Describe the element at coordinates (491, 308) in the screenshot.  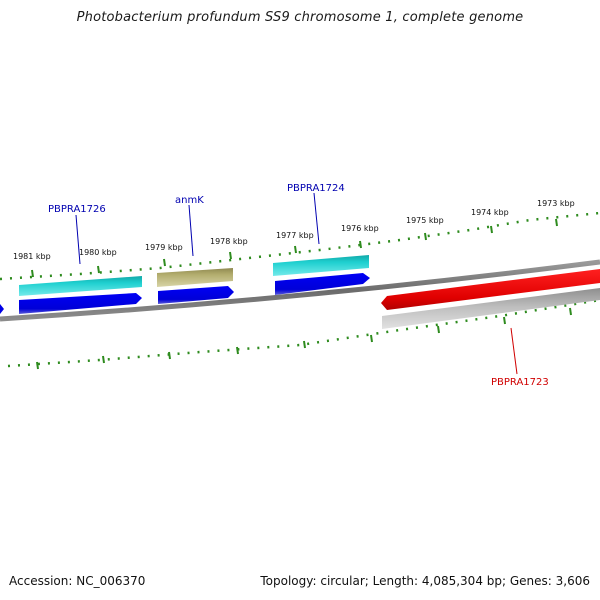
I see `gene-PBPRA1723-companion-feature` at that location.